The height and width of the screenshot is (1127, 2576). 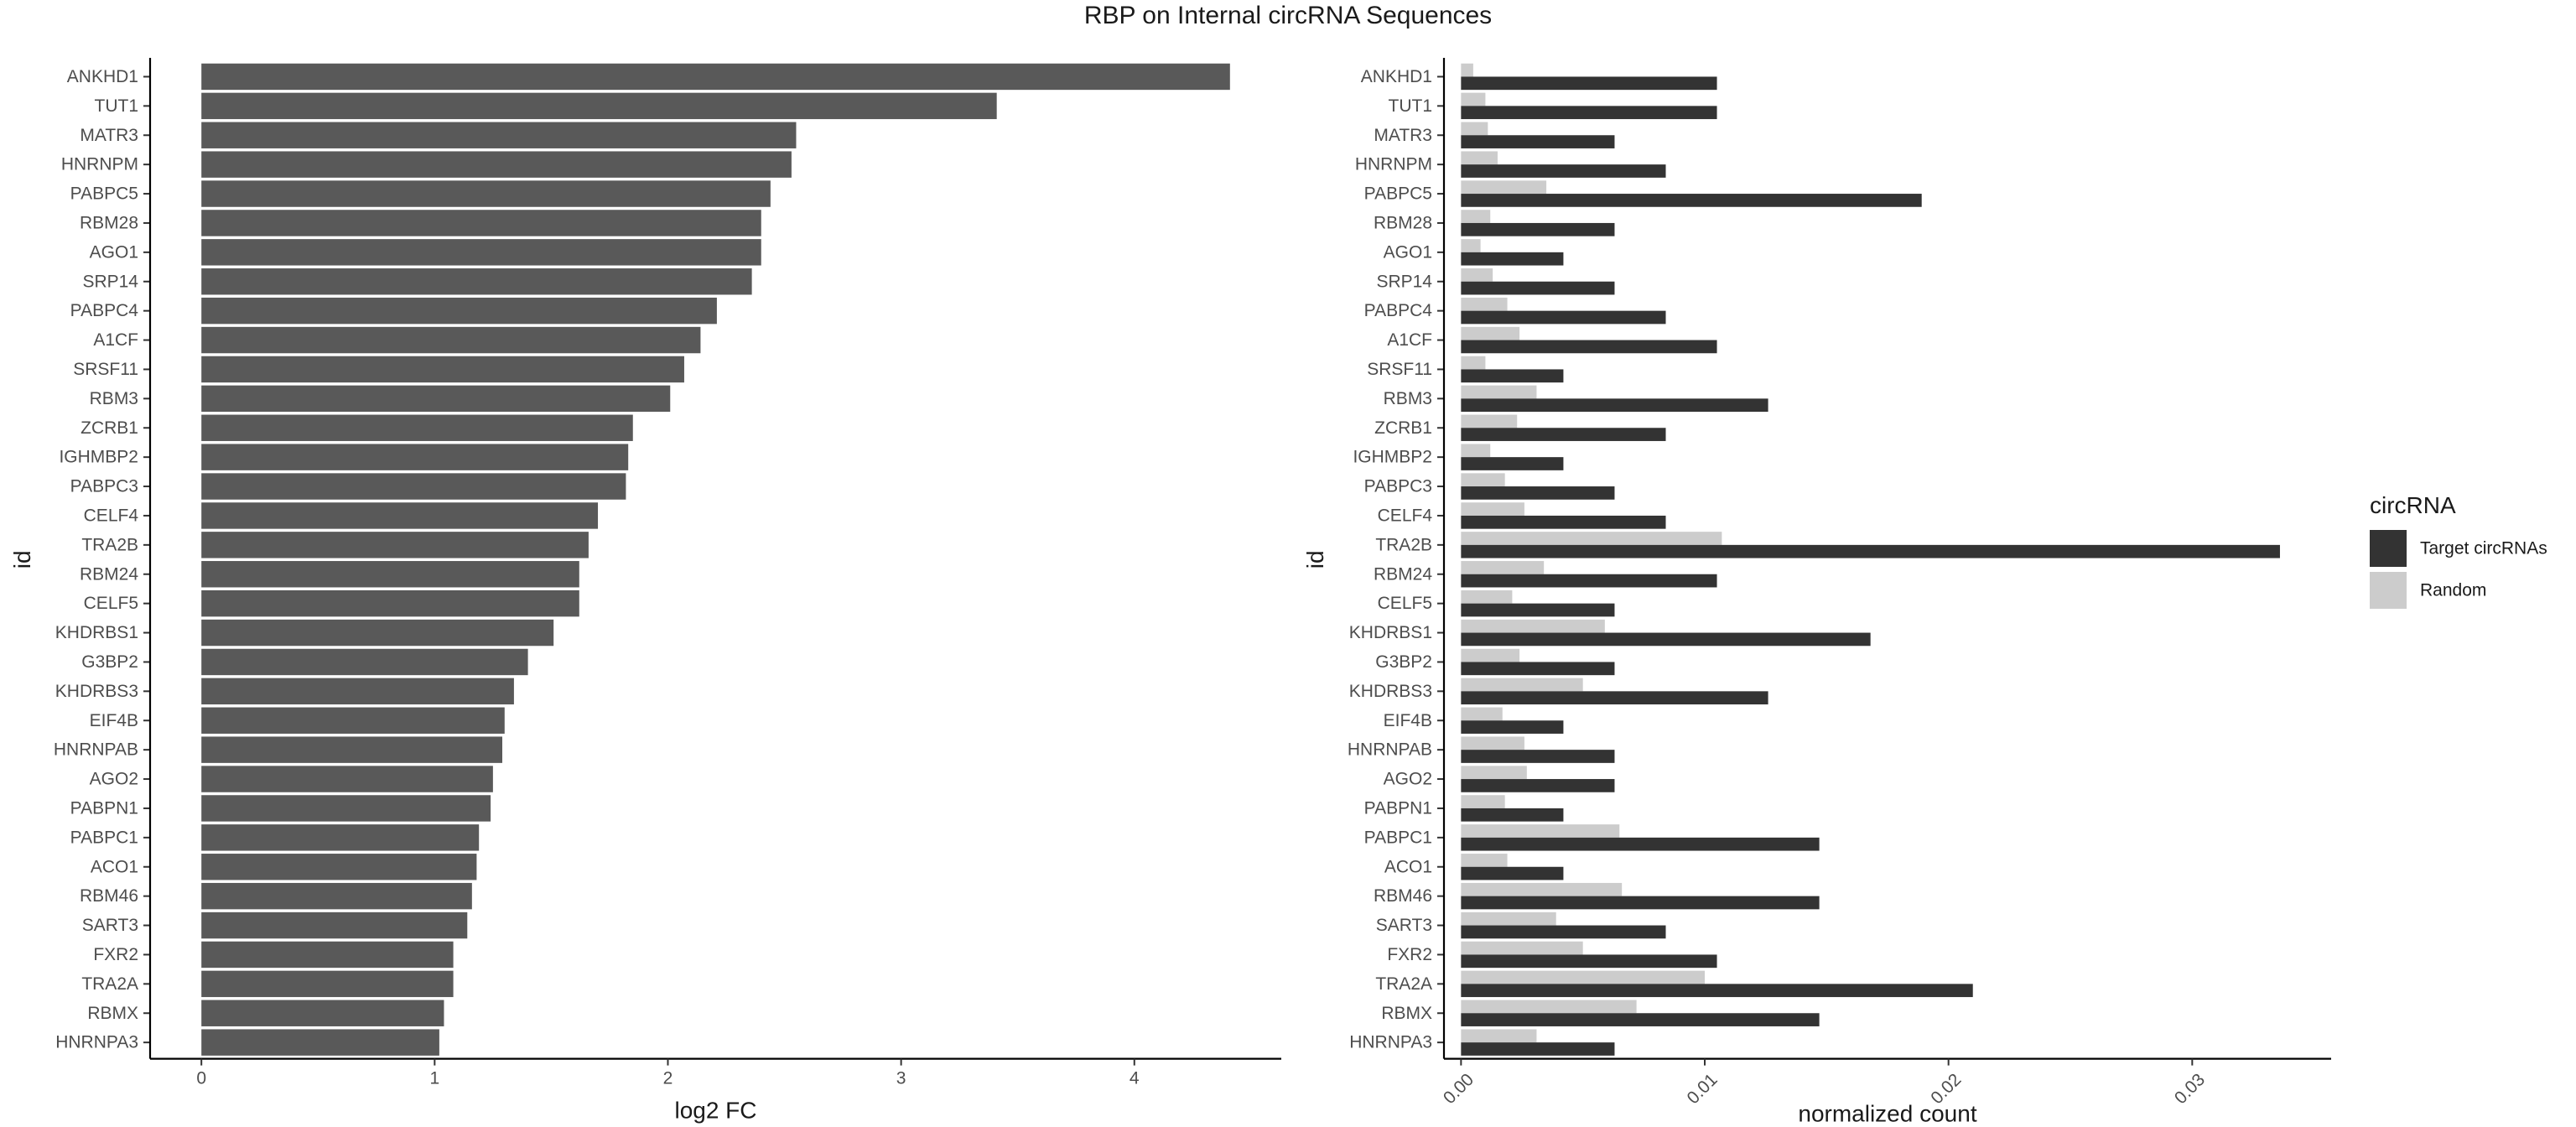 I want to click on y-tick-label: SRP14, so click(x=110, y=281).